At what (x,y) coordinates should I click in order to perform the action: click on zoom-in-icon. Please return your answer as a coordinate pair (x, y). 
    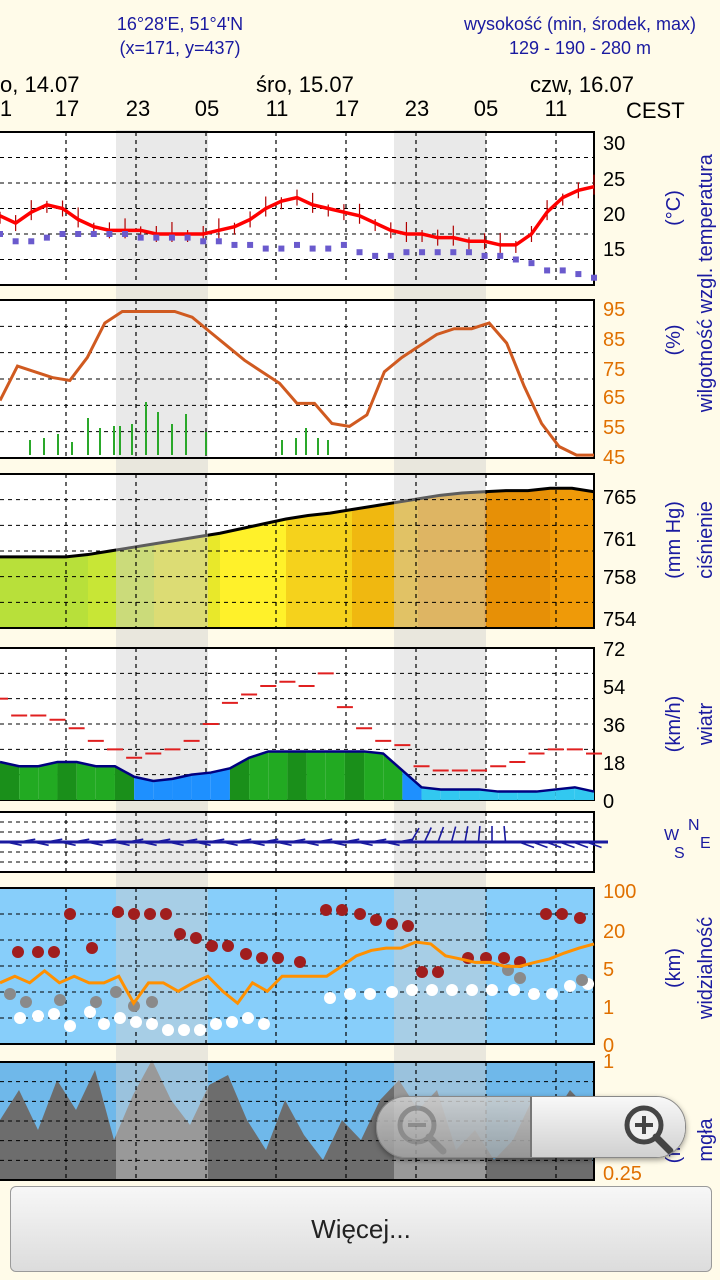
    Looking at the image, I should click on (649, 1130).